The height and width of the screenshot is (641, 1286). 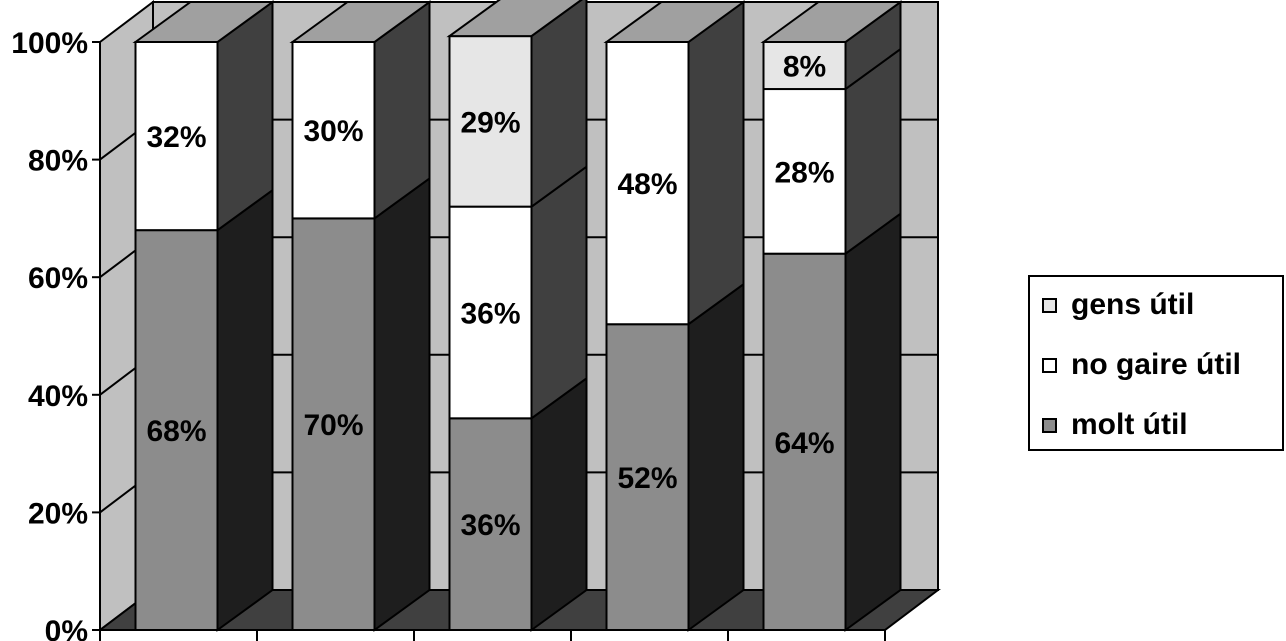 I want to click on data-label-no-gaire-util-1: 32%, so click(x=176, y=137).